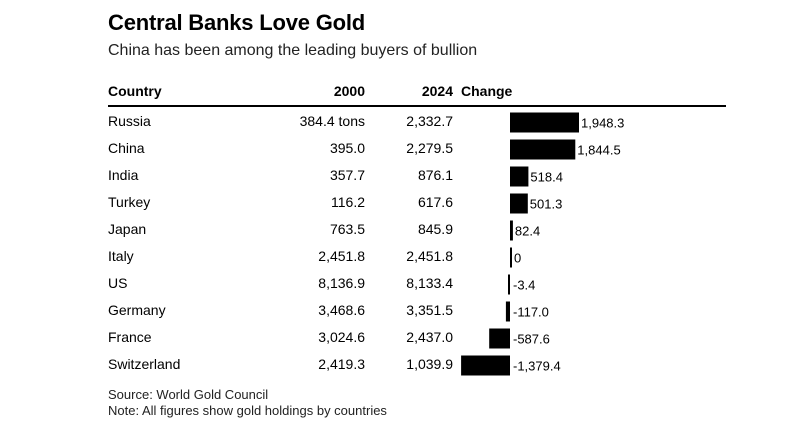 This screenshot has height=432, width=787. What do you see at coordinates (130, 337) in the screenshot?
I see `country-cell: France` at bounding box center [130, 337].